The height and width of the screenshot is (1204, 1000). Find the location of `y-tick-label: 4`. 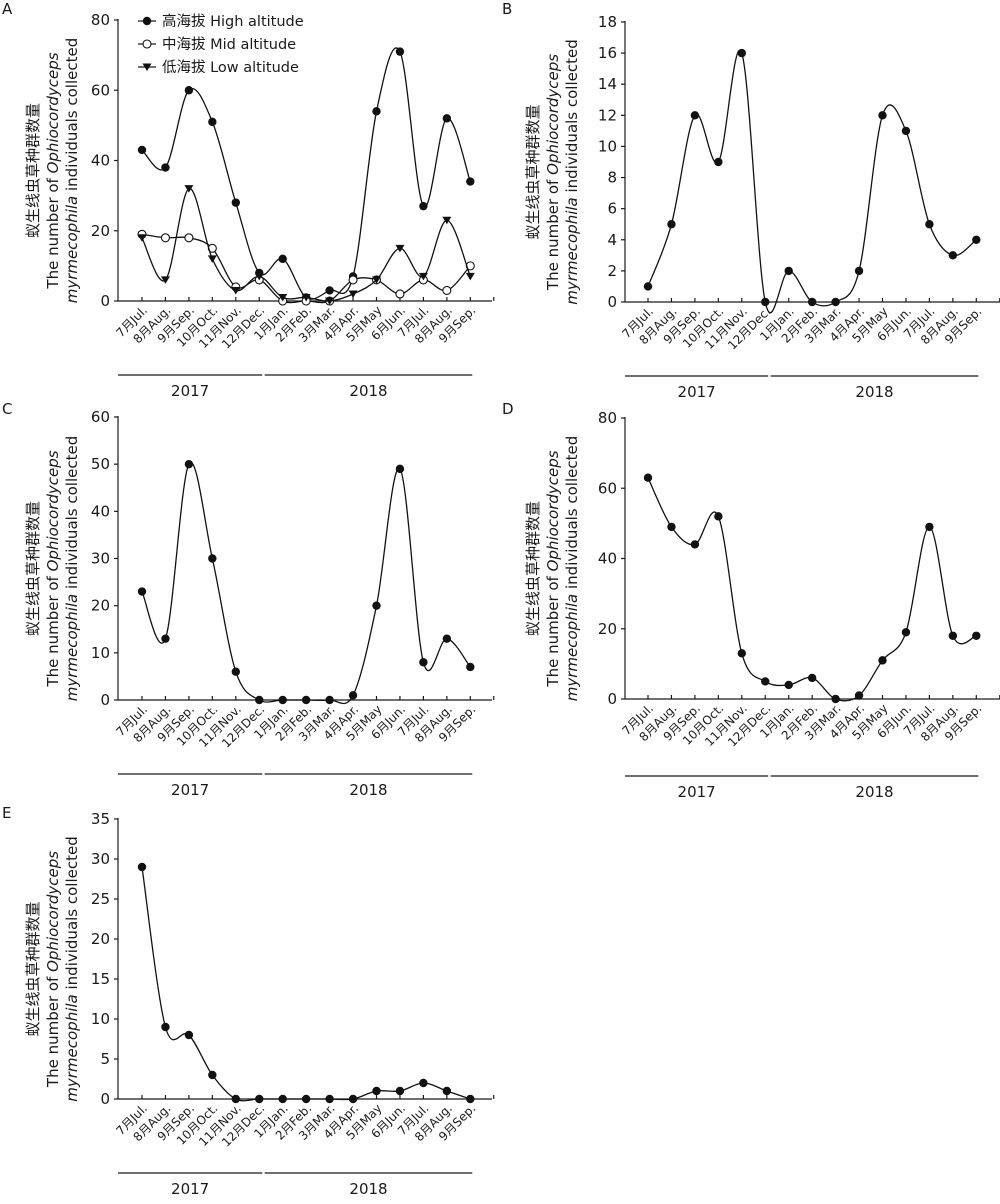

y-tick-label: 4 is located at coordinates (612, 240).